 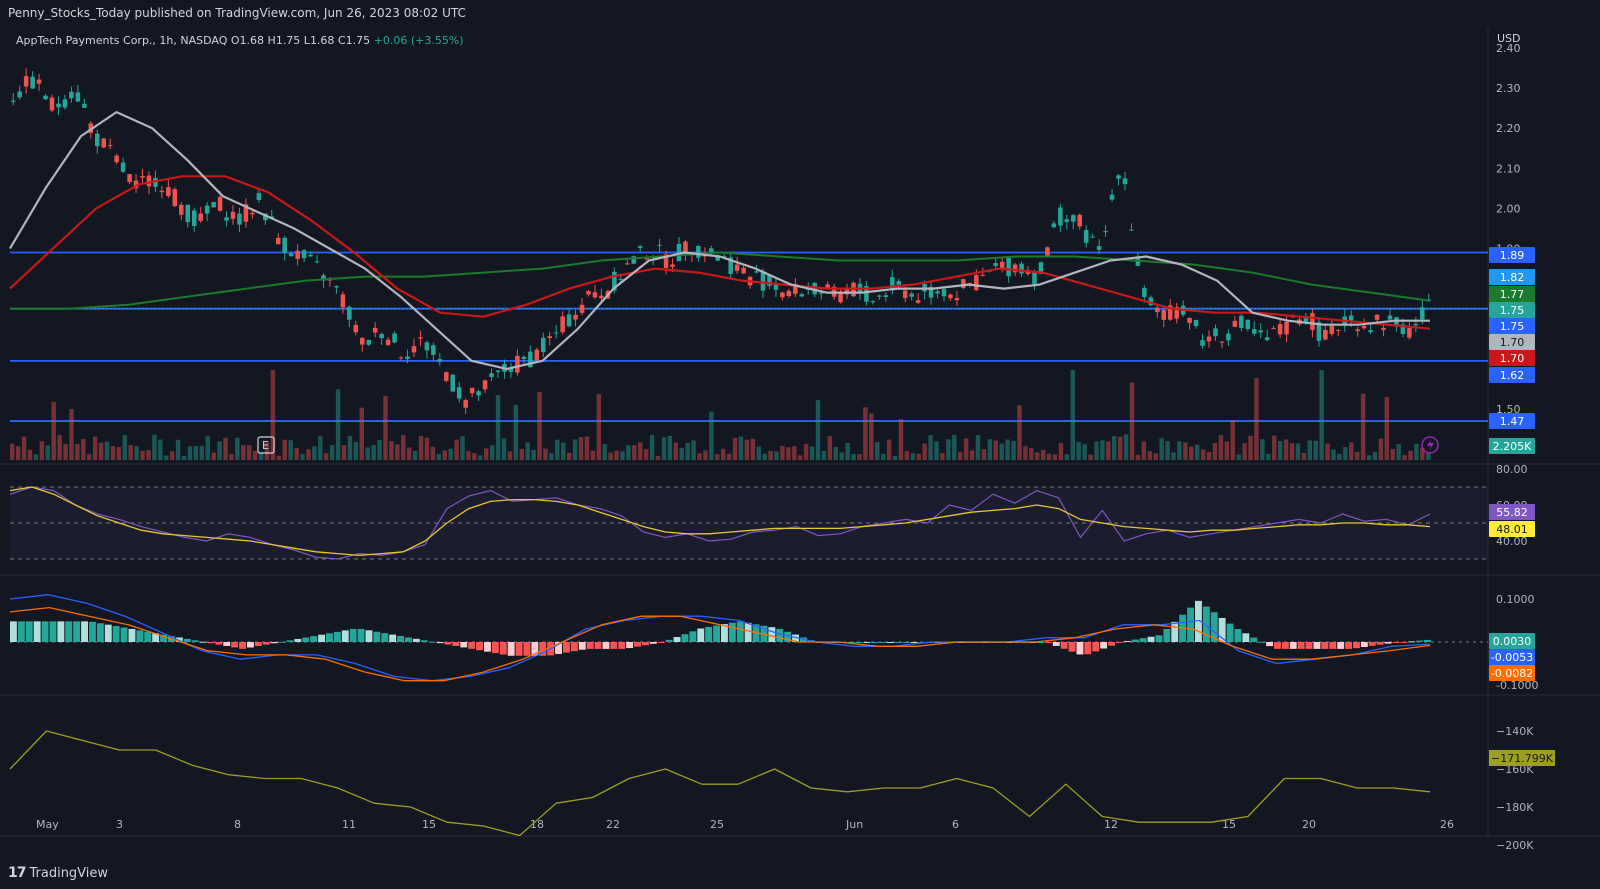 What do you see at coordinates (352, 40) in the screenshot?
I see `ohlc-c: C1.75` at bounding box center [352, 40].